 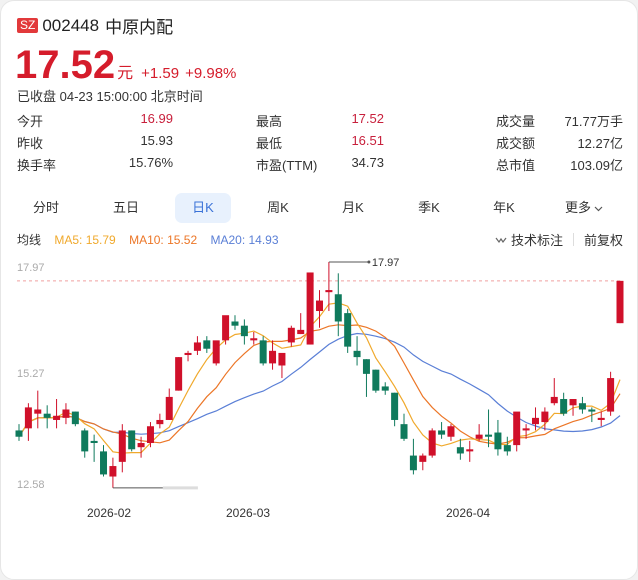 What do you see at coordinates (603, 240) in the screenshot?
I see `adjust-button: 前复权` at bounding box center [603, 240].